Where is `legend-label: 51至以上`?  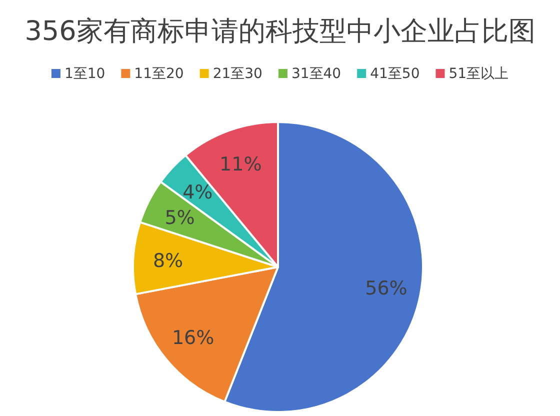 legend-label: 51至以上 is located at coordinates (478, 74).